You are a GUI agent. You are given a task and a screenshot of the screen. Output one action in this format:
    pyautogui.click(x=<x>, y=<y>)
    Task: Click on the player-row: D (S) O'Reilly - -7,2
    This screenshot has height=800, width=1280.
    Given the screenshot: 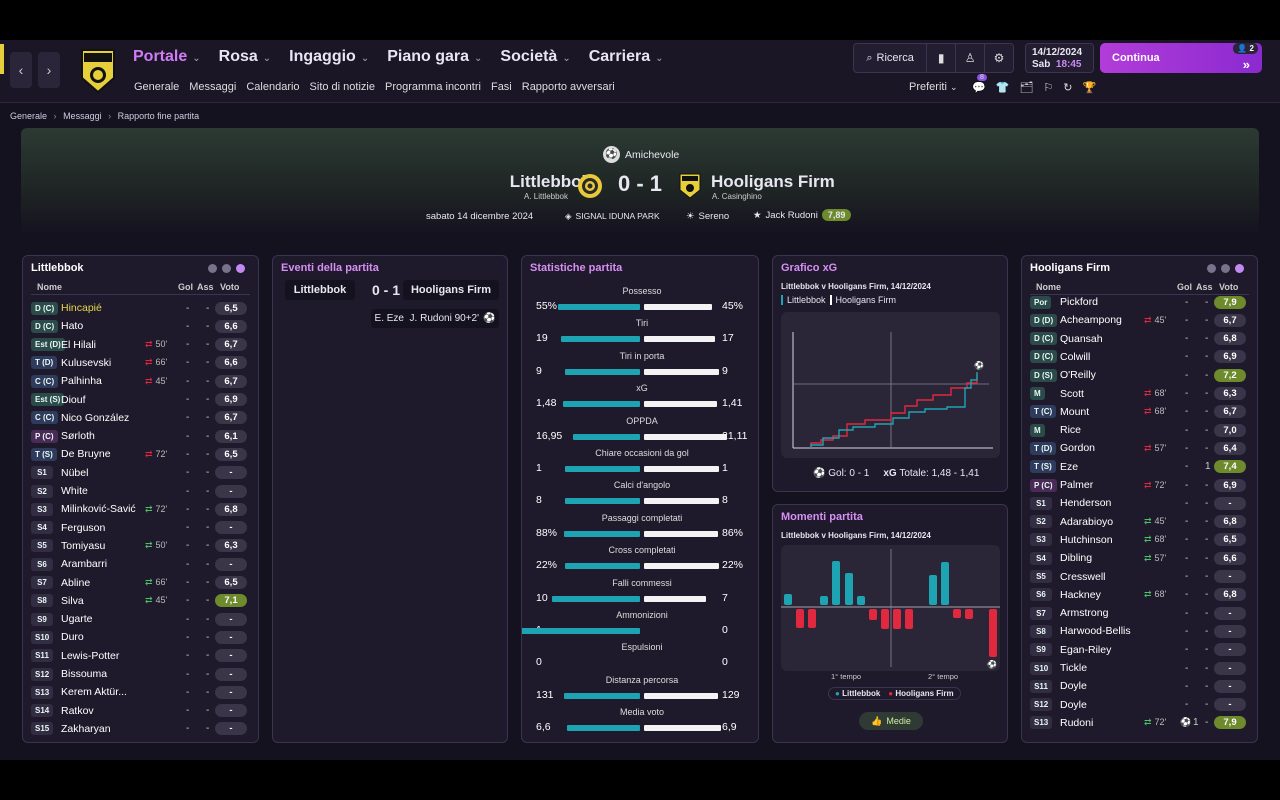 What is the action you would take?
    pyautogui.click(x=1140, y=375)
    